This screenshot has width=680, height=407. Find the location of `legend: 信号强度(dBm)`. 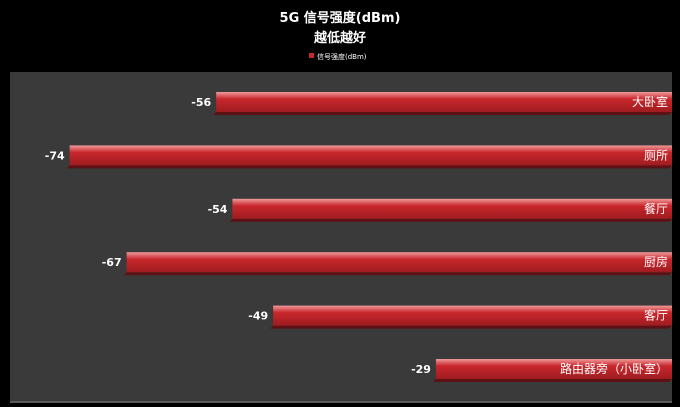

legend: 信号强度(dBm) is located at coordinates (338, 56).